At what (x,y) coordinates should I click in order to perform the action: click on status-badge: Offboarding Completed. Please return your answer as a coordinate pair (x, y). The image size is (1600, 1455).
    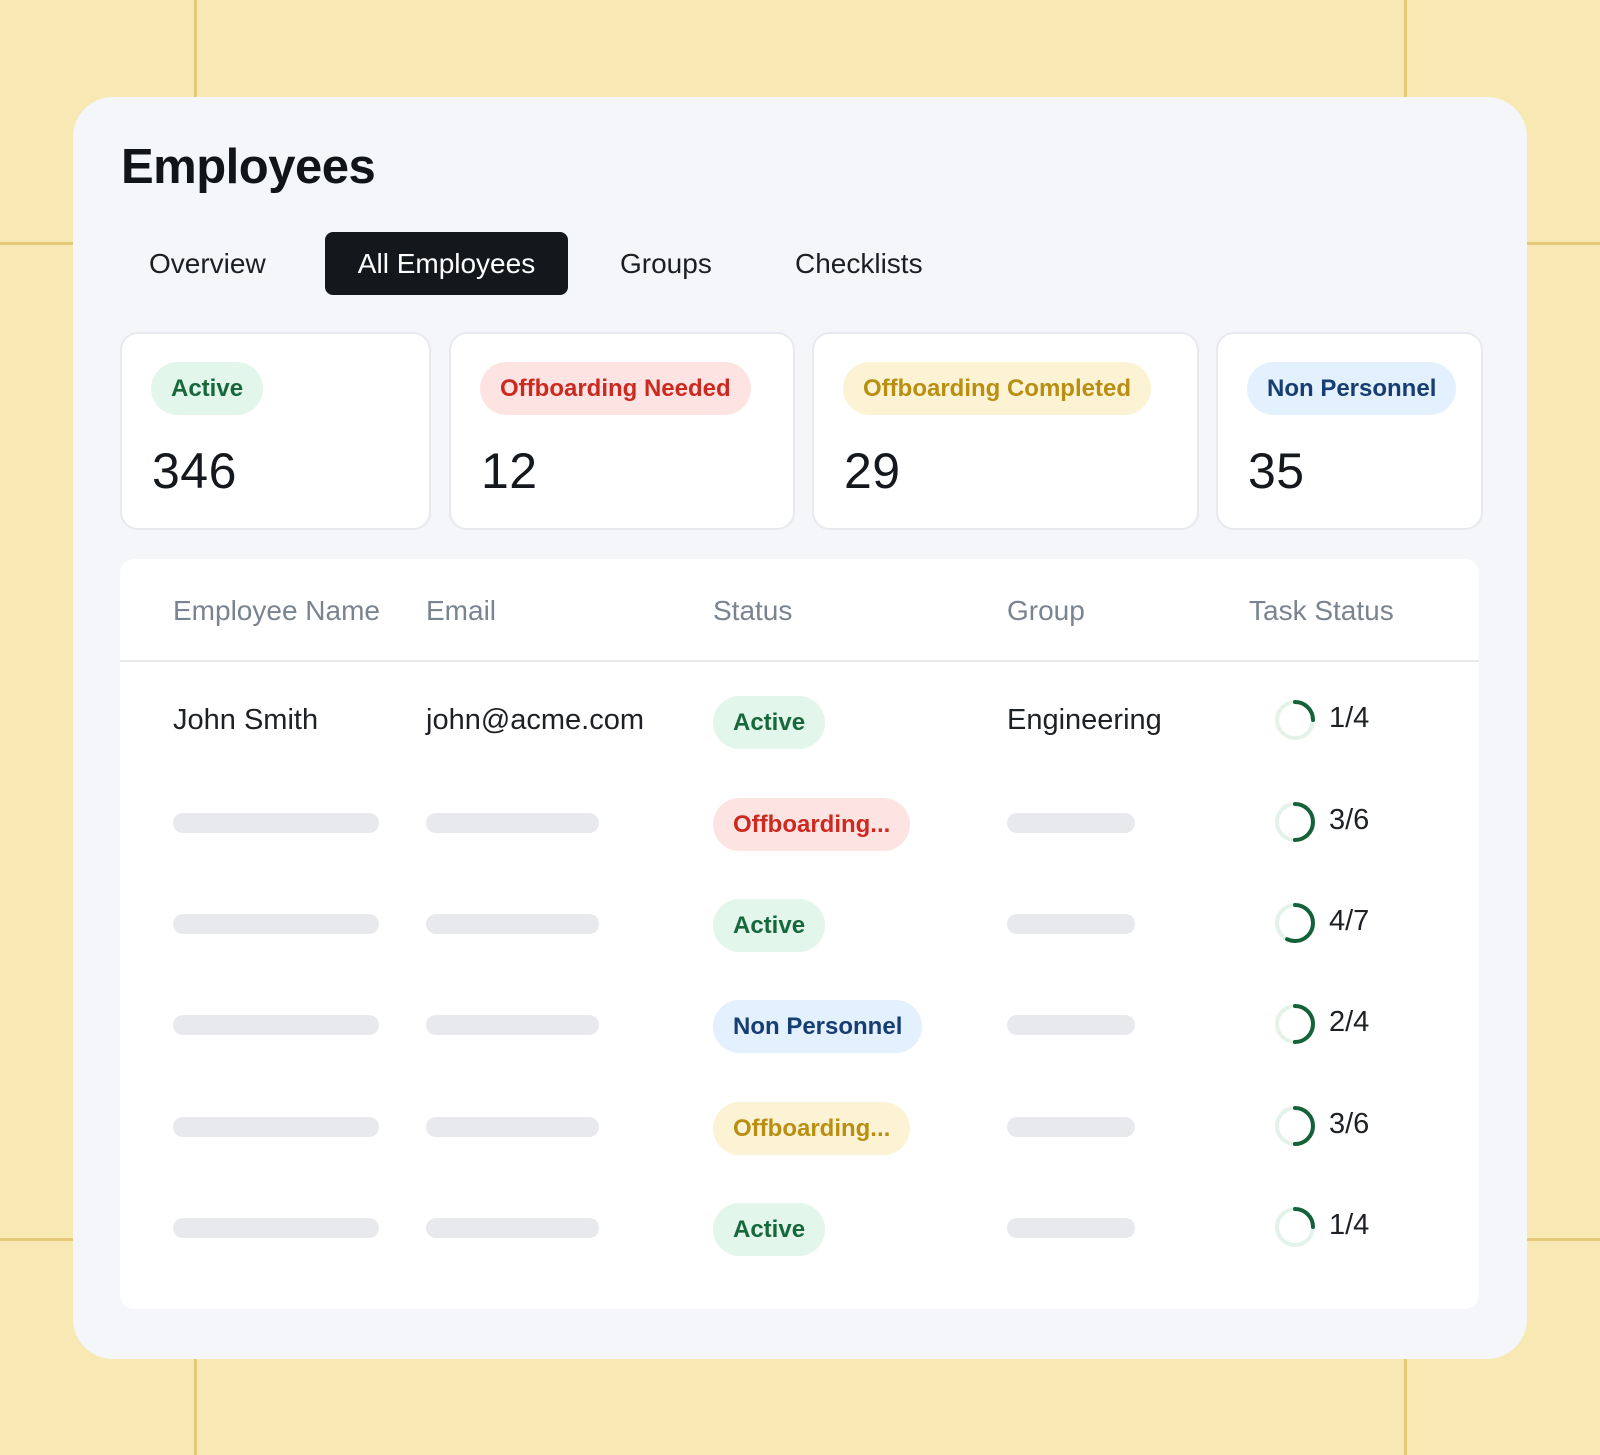
    Looking at the image, I should click on (997, 388).